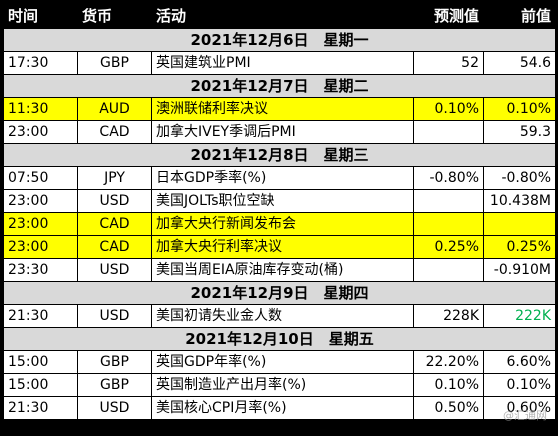 The image size is (558, 436). What do you see at coordinates (114, 178) in the screenshot?
I see `cell-currency: JPY` at bounding box center [114, 178].